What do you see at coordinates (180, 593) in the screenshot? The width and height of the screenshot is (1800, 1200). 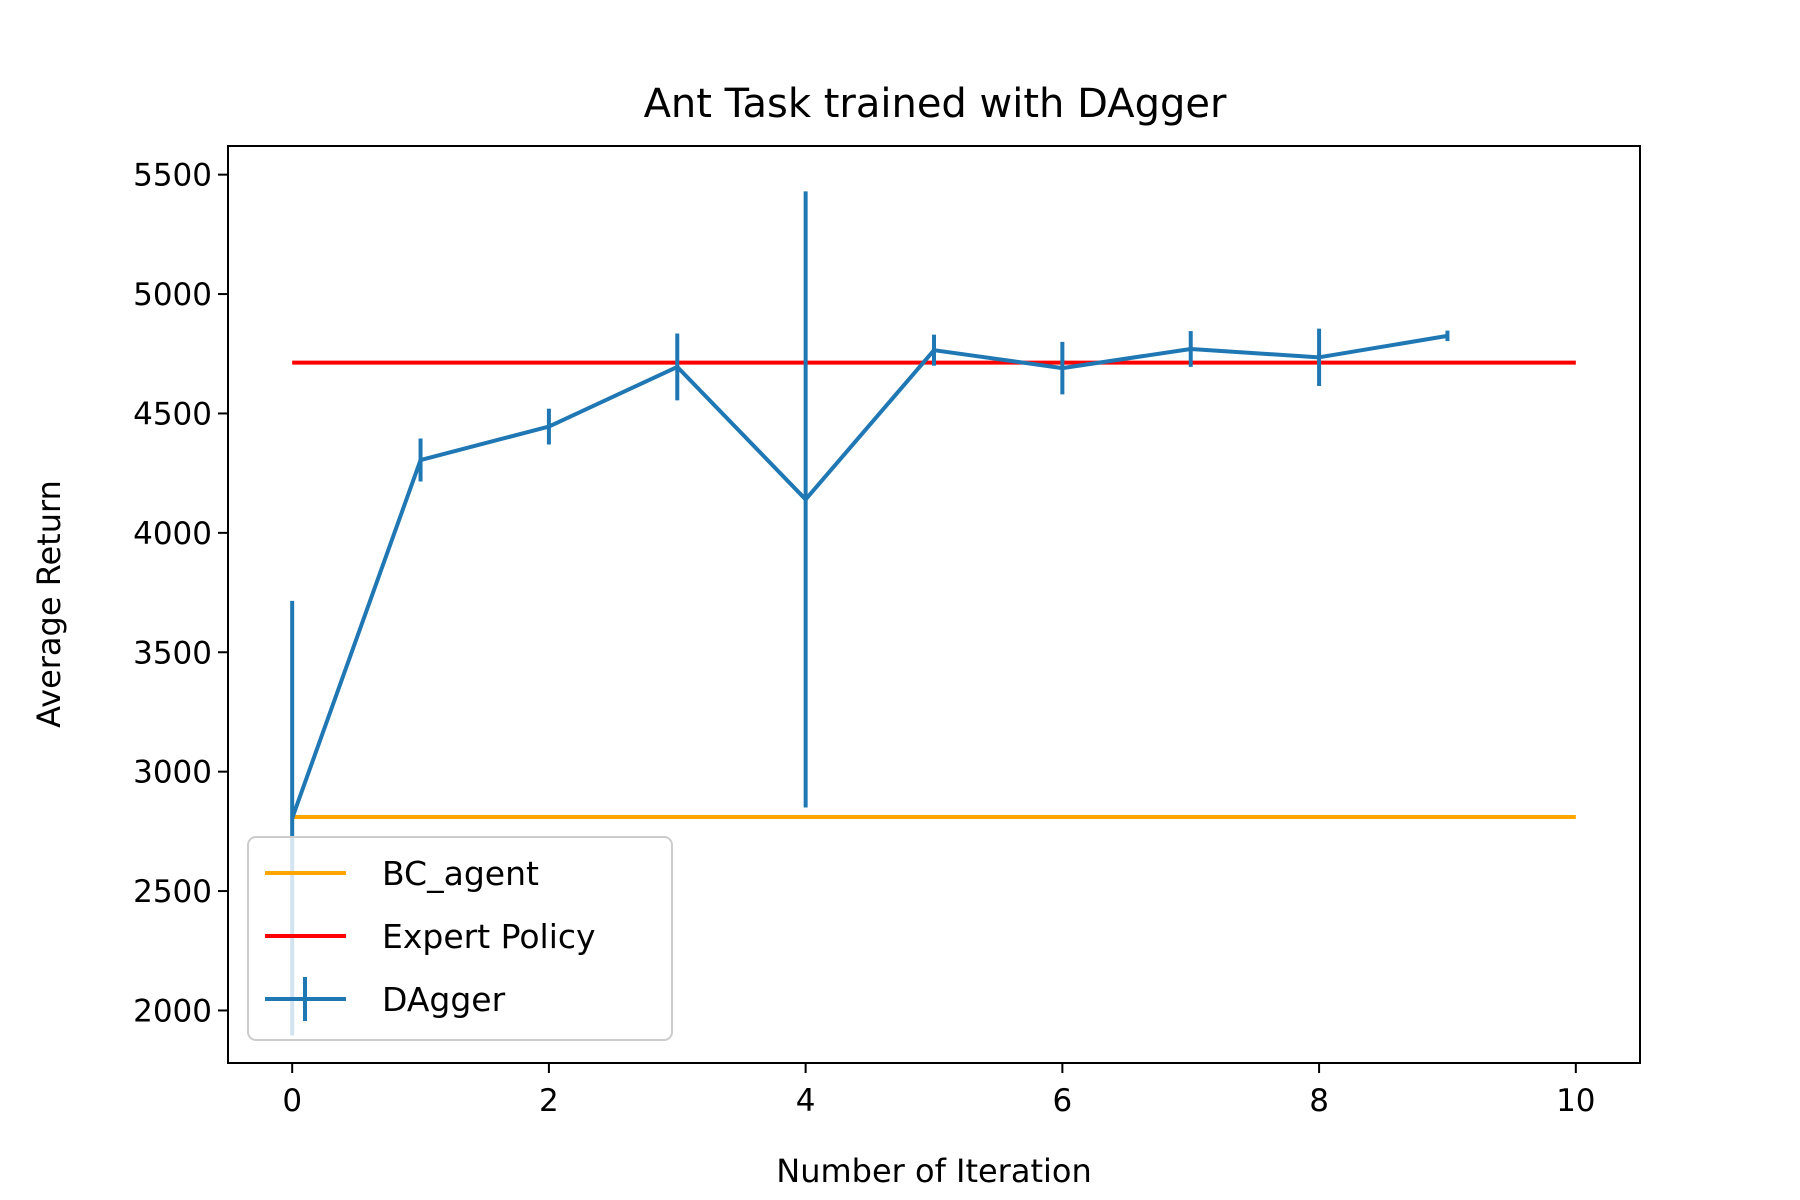 I see `y-axis: 2000 2500 3000 3500 4000 4500 5000 5500` at bounding box center [180, 593].